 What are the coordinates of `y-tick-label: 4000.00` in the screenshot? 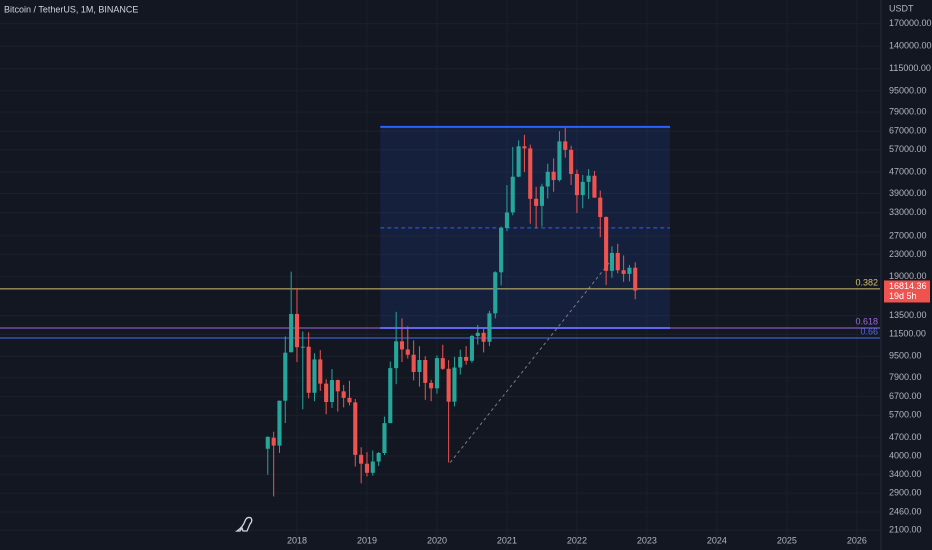 It's located at (905, 455).